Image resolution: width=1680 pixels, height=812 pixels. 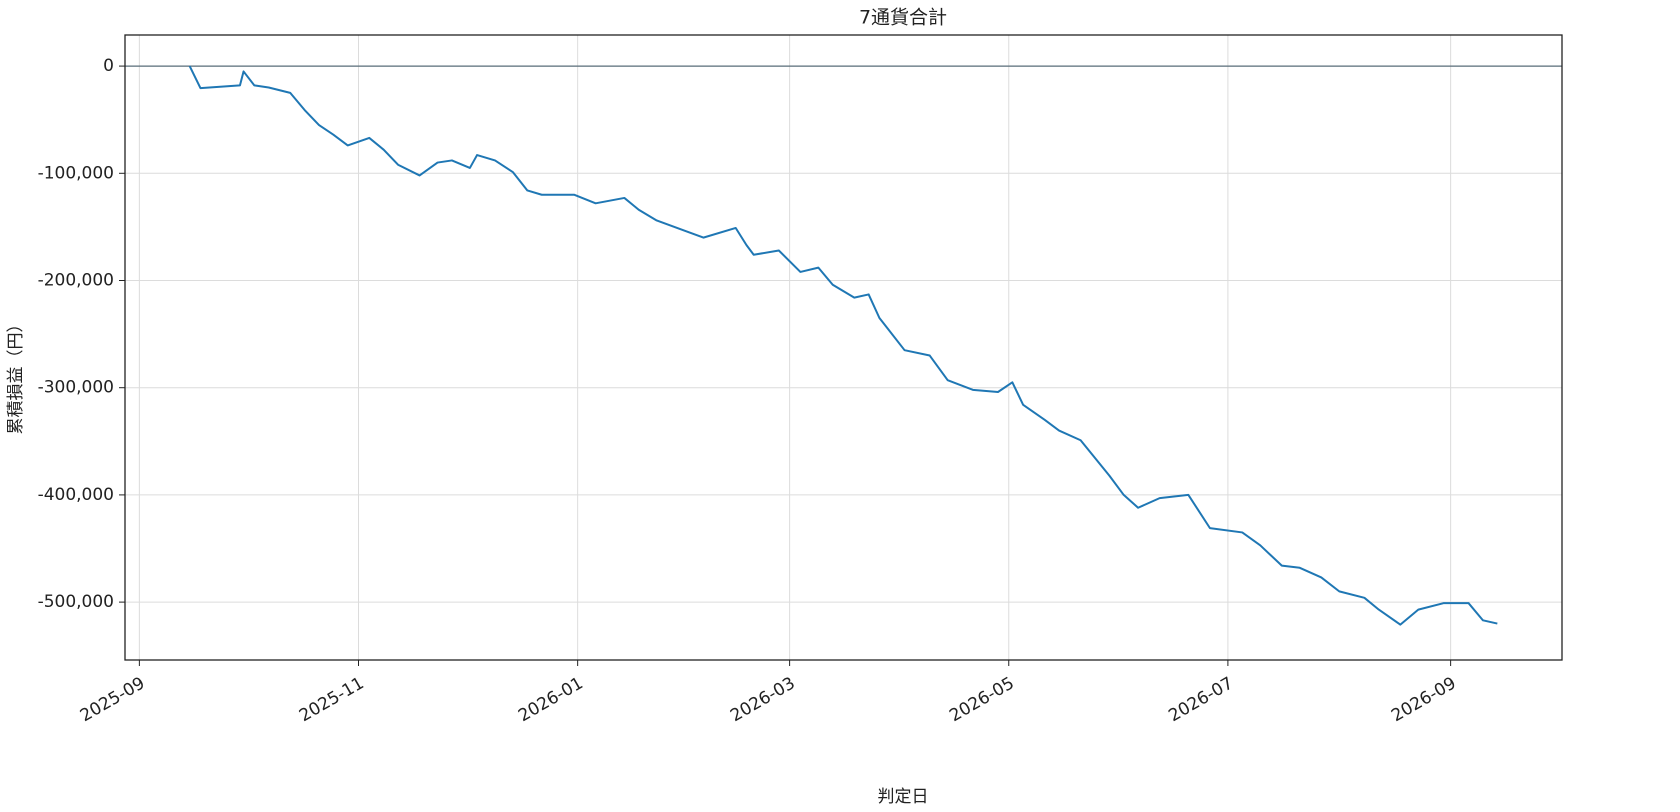 I want to click on y-axis-label: 累積損益（円）, so click(x=16, y=375).